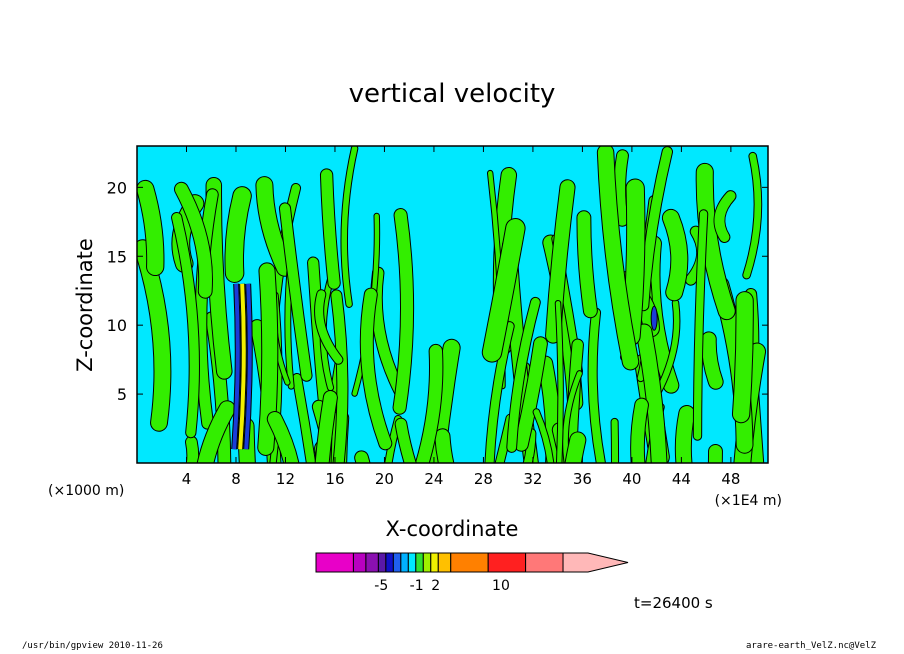 Image resolution: width=904 pixels, height=654 pixels. Describe the element at coordinates (810, 646) in the screenshot. I see `footer-right: arare-earth_VelZ.nc@VelZ` at that location.